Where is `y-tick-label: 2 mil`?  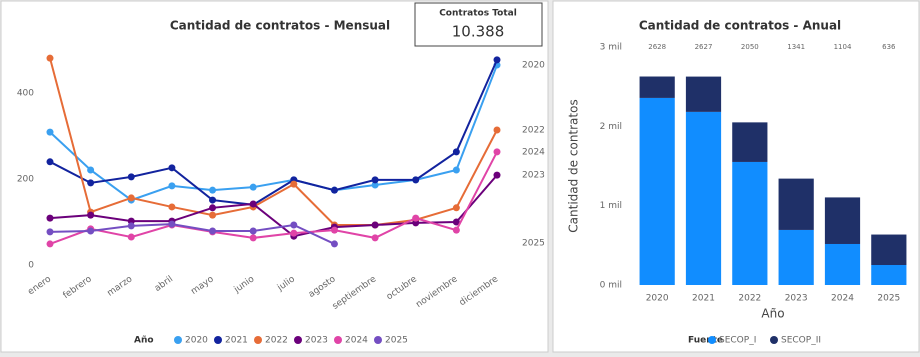
y-tick-label: 2 mil is located at coordinates (611, 127).